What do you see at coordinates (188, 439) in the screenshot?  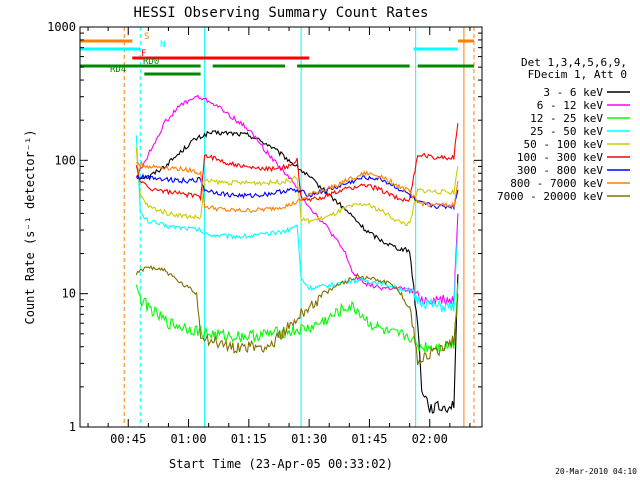 I see `x-tick-label-1: 01:00` at bounding box center [188, 439].